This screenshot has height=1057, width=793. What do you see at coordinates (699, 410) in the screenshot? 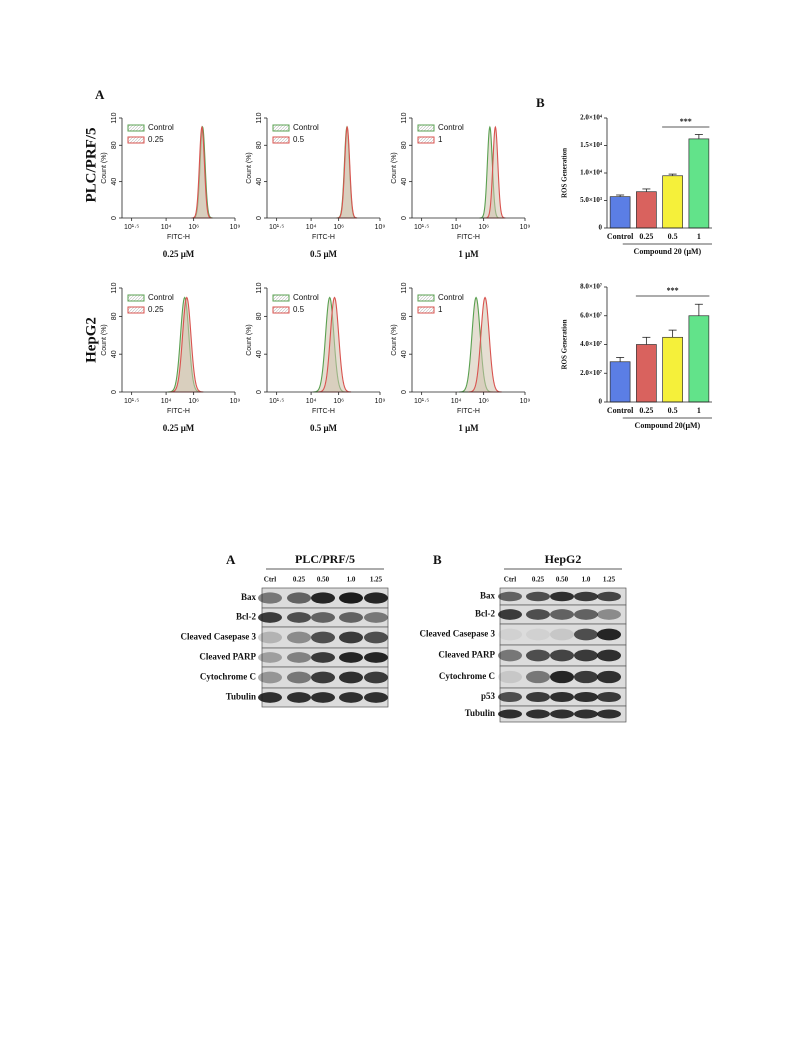
I see `x-tick-label: 1` at bounding box center [699, 410].